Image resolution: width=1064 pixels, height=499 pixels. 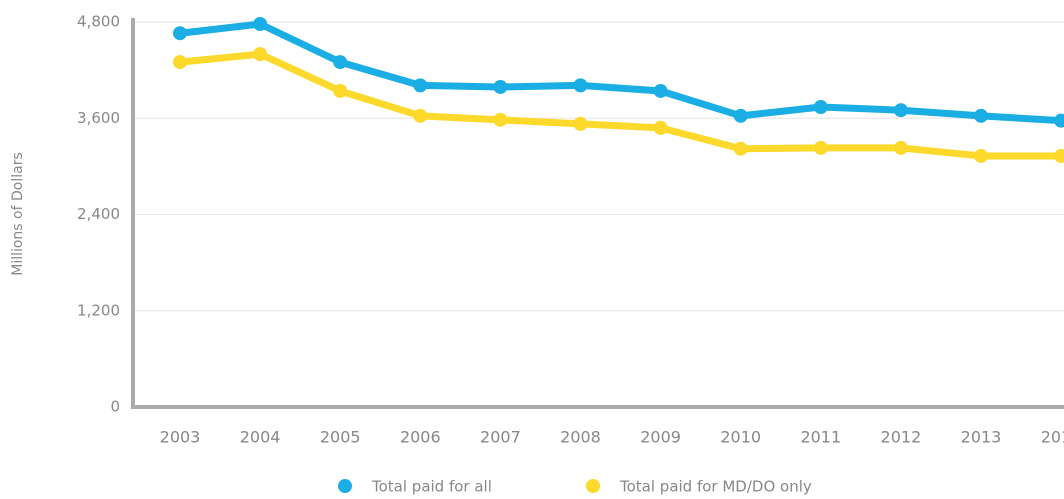 I want to click on x-tick-label: 2009, so click(x=660, y=437).